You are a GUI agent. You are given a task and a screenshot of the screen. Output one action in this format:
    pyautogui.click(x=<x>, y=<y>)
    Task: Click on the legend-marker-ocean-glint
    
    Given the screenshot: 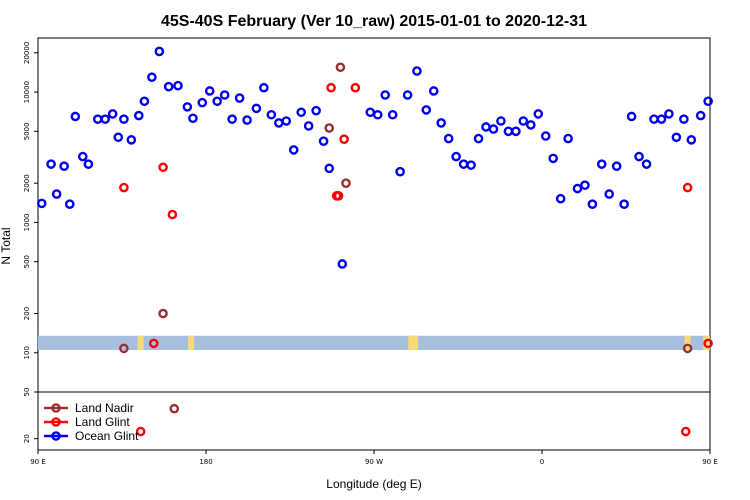 What is the action you would take?
    pyautogui.click(x=56, y=436)
    